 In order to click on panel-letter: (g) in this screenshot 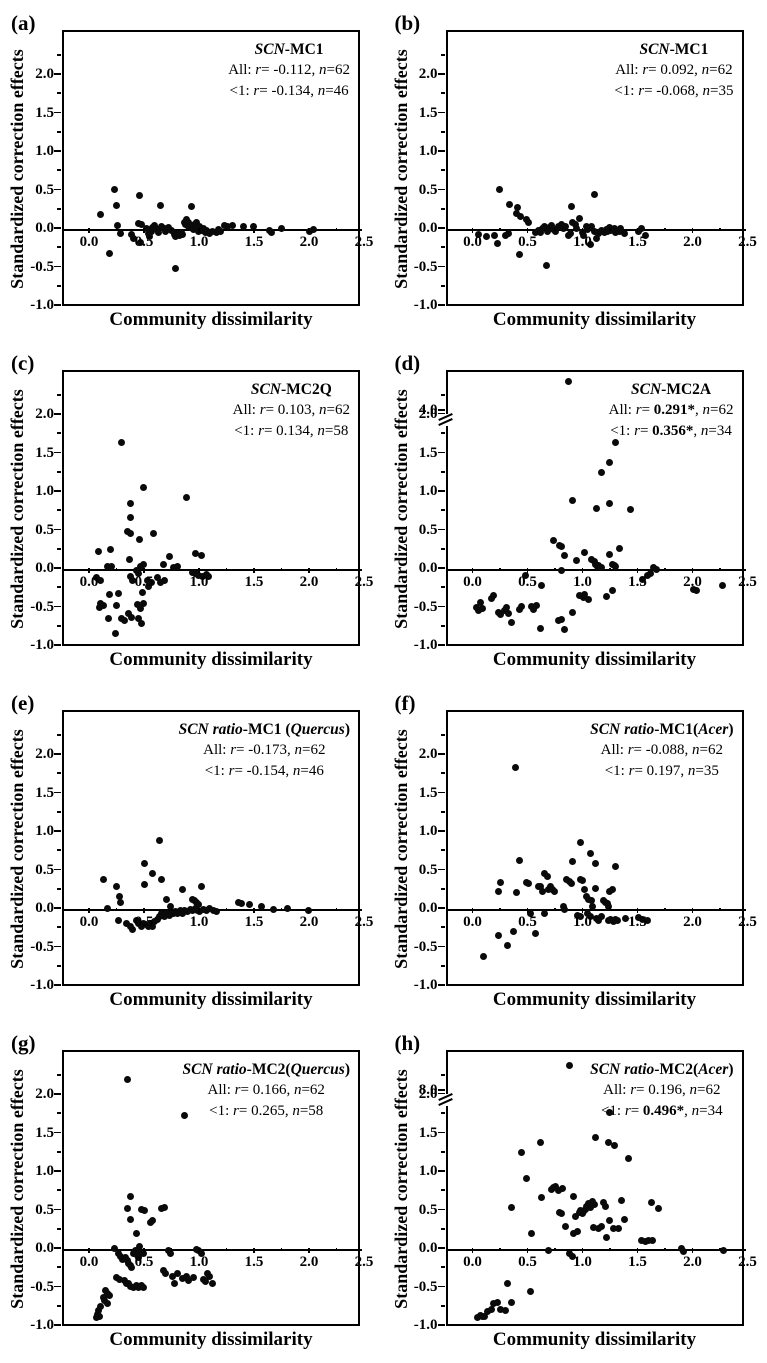, I will do `click(23, 1043)`.